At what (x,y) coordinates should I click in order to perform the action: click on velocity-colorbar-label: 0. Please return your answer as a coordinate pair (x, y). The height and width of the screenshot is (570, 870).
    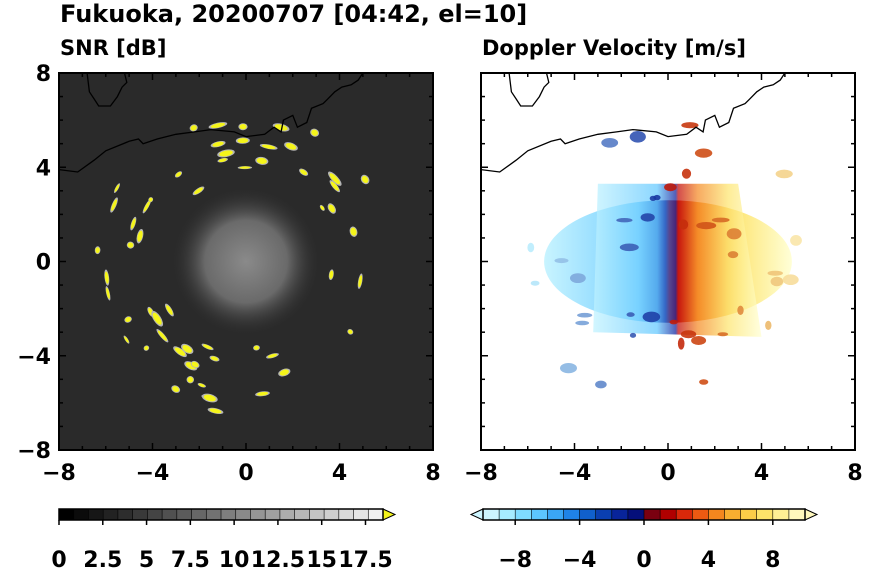
    Looking at the image, I should click on (643, 559).